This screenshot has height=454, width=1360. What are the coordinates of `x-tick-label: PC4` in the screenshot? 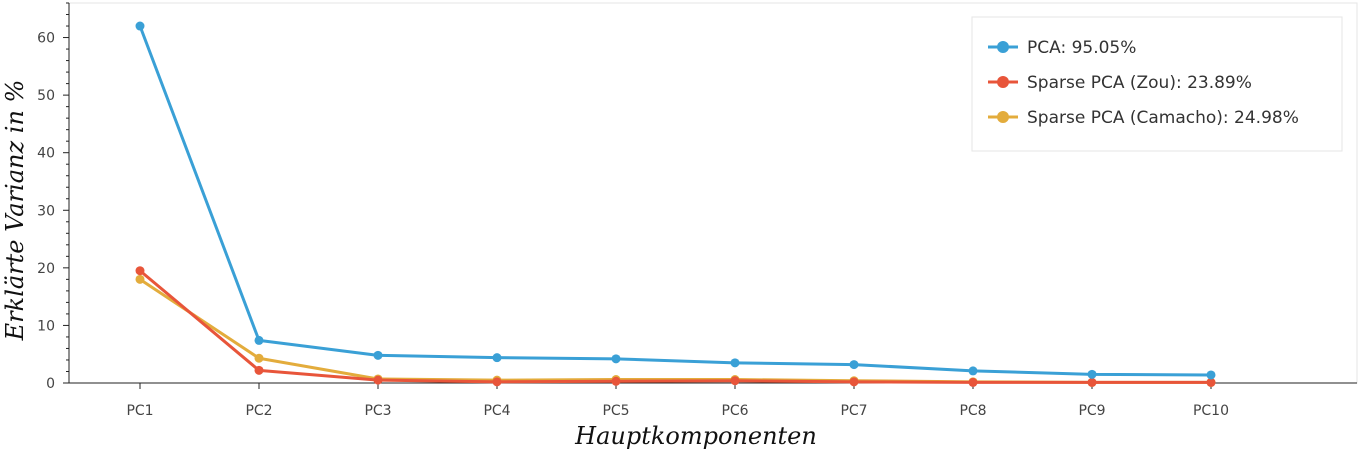 It's located at (496, 411).